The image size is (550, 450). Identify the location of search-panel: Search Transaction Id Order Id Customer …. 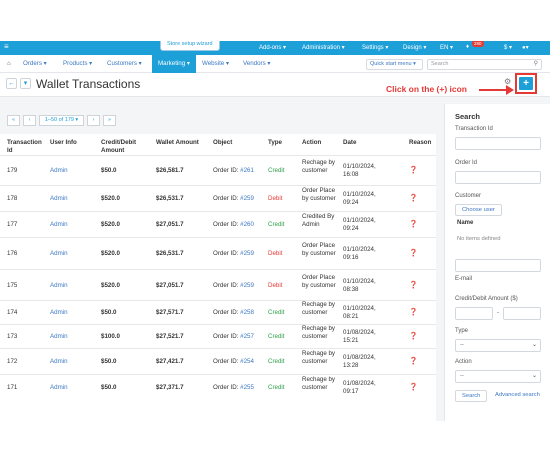
(497, 262).